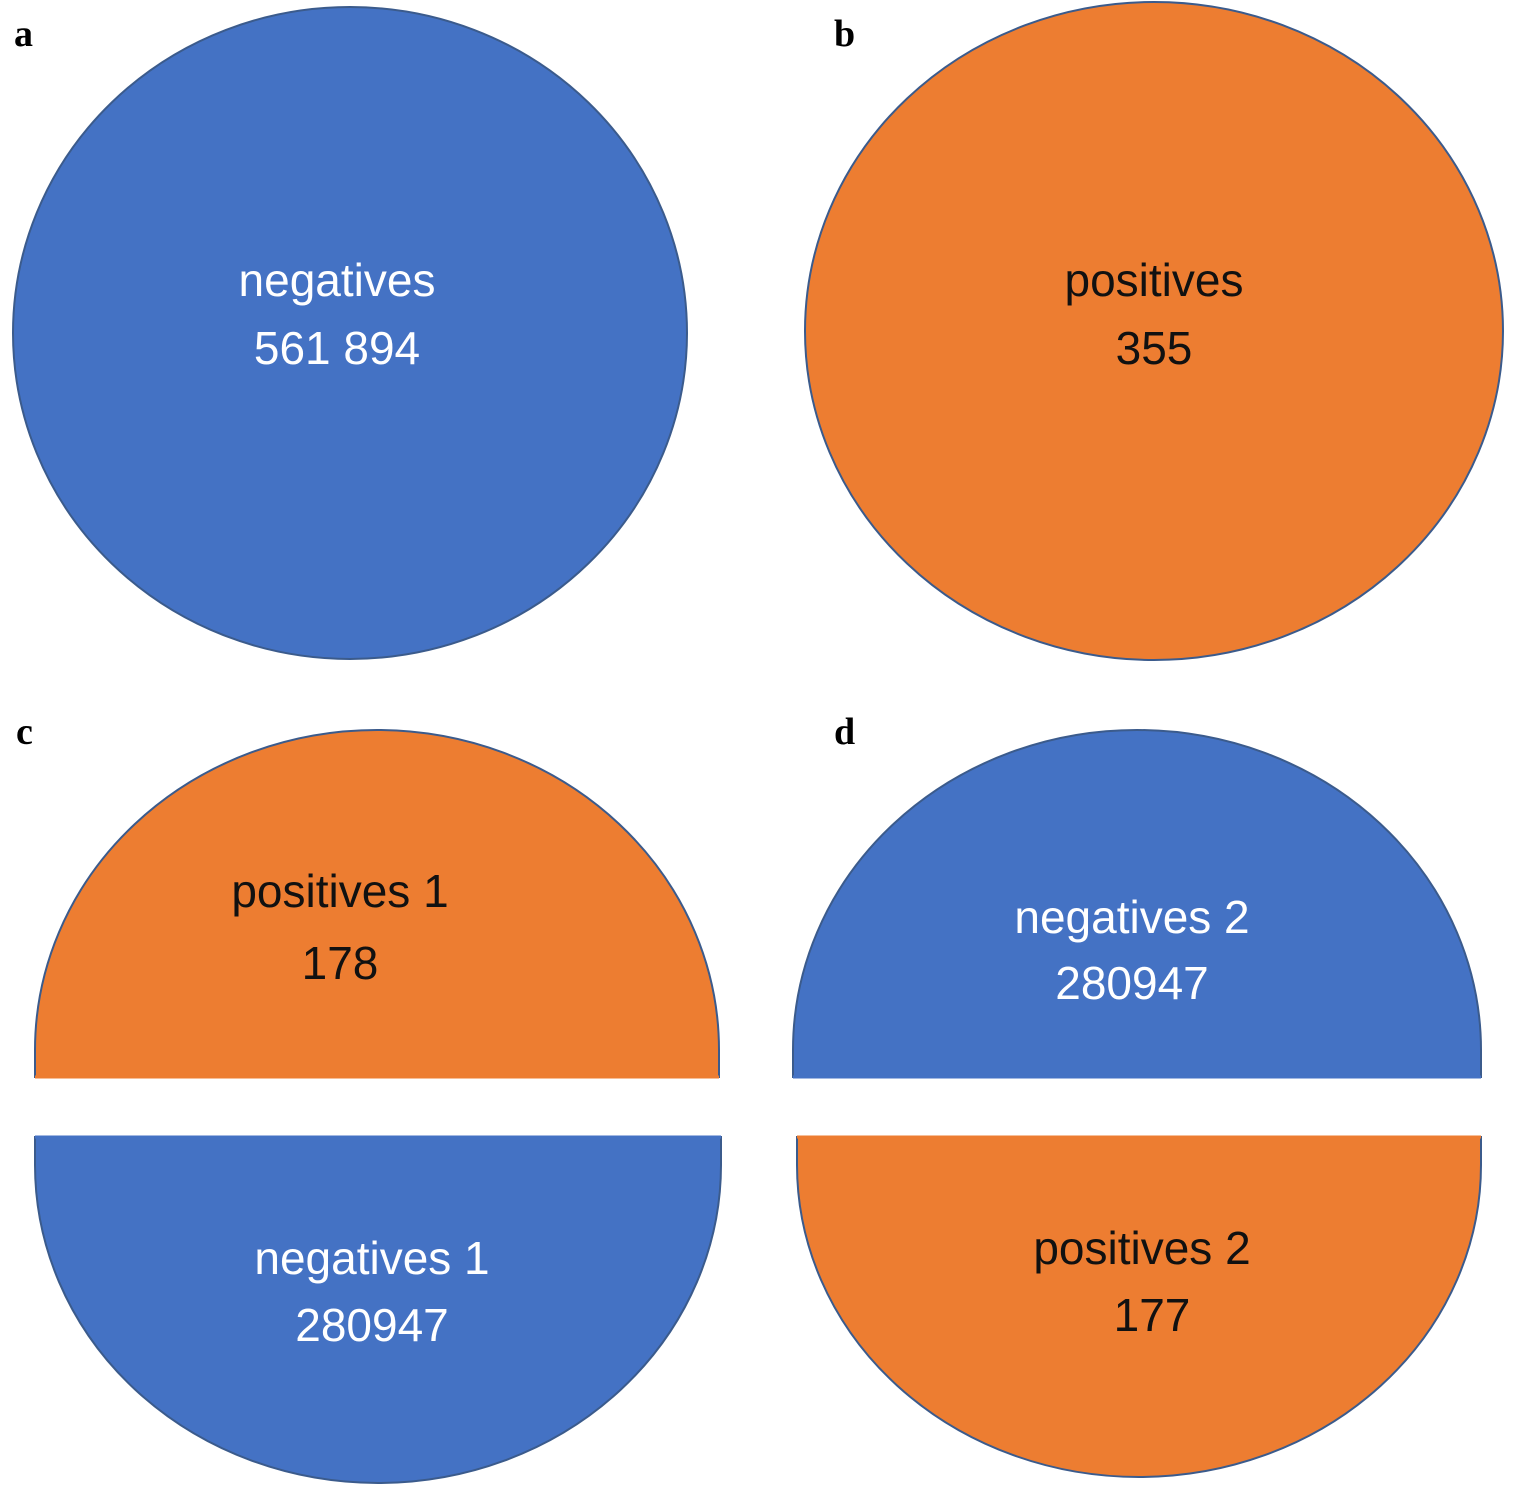  What do you see at coordinates (1154, 348) in the screenshot?
I see `positives-count: 355` at bounding box center [1154, 348].